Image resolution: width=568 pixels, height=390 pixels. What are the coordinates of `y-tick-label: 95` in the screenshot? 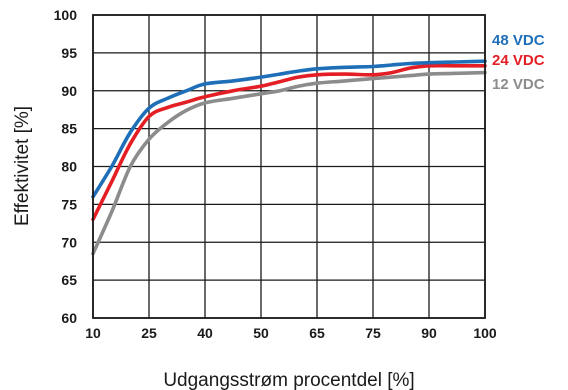 It's located at (69, 53).